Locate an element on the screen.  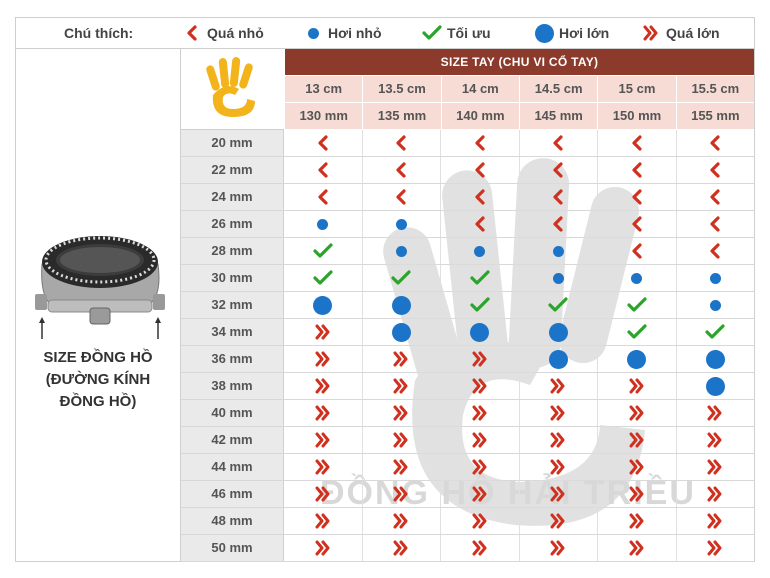
legend-item-optimal: Tối ưu is located at coordinates (455, 33).